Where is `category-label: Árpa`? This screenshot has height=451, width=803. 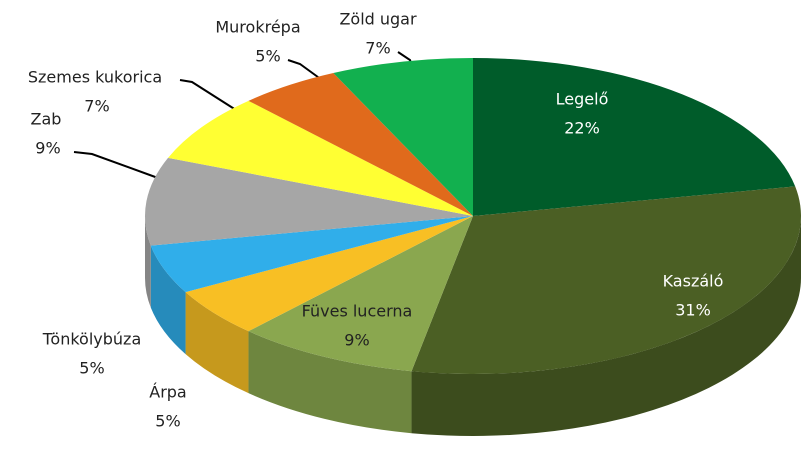
category-label: Árpa is located at coordinates (167, 392).